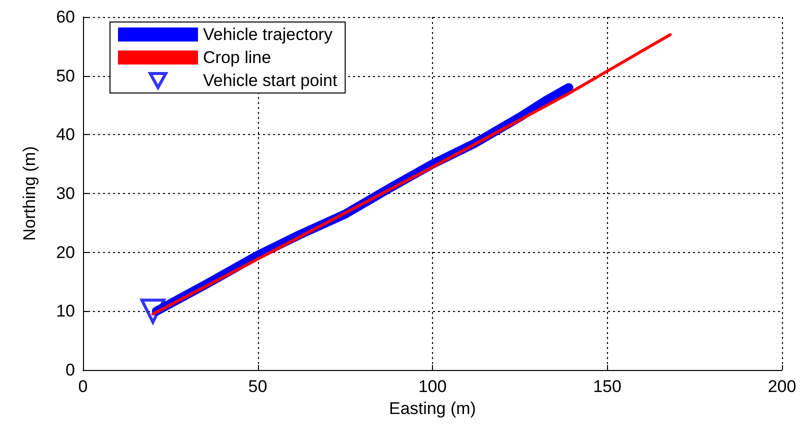 The width and height of the screenshot is (800, 436). I want to click on legend-label: Vehicle start point, so click(270, 80).